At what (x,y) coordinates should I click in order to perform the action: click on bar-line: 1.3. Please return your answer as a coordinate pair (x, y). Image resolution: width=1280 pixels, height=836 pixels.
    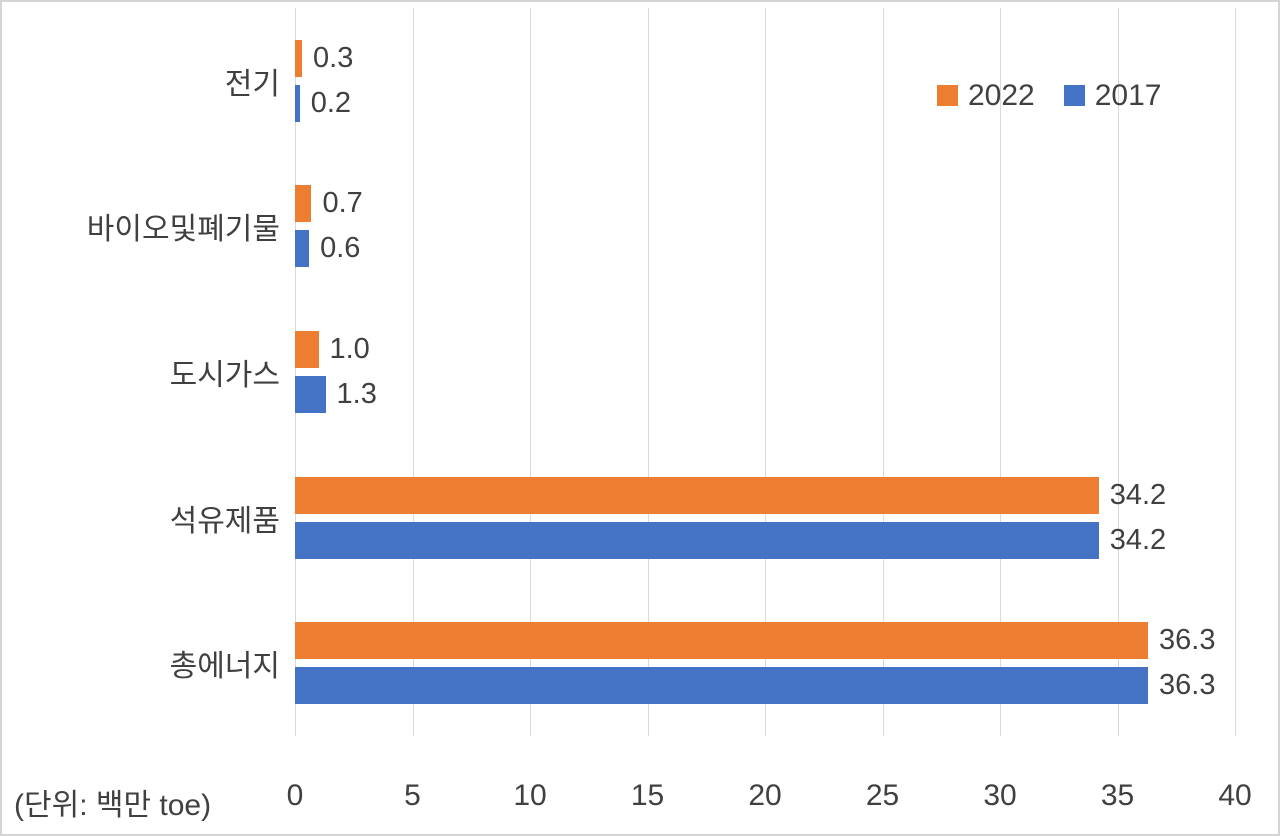
    Looking at the image, I should click on (765, 394).